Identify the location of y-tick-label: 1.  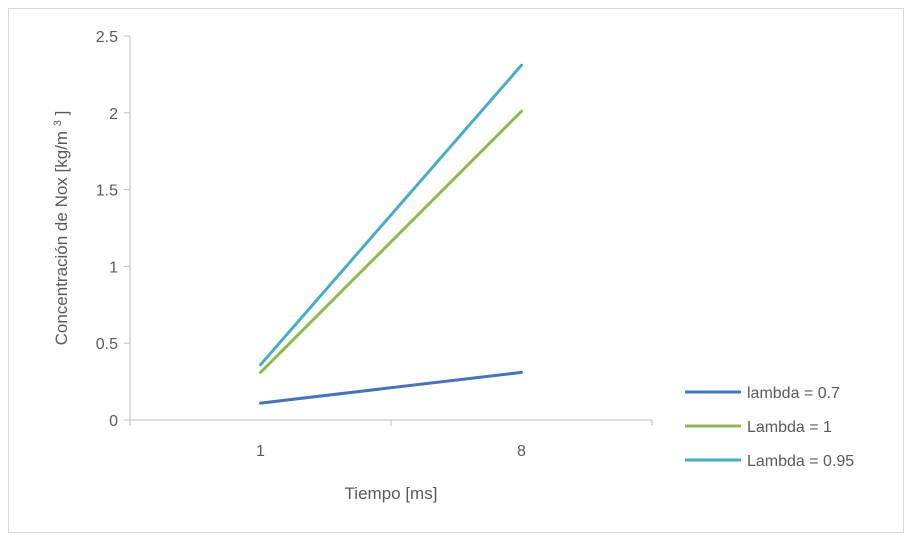
(113, 267).